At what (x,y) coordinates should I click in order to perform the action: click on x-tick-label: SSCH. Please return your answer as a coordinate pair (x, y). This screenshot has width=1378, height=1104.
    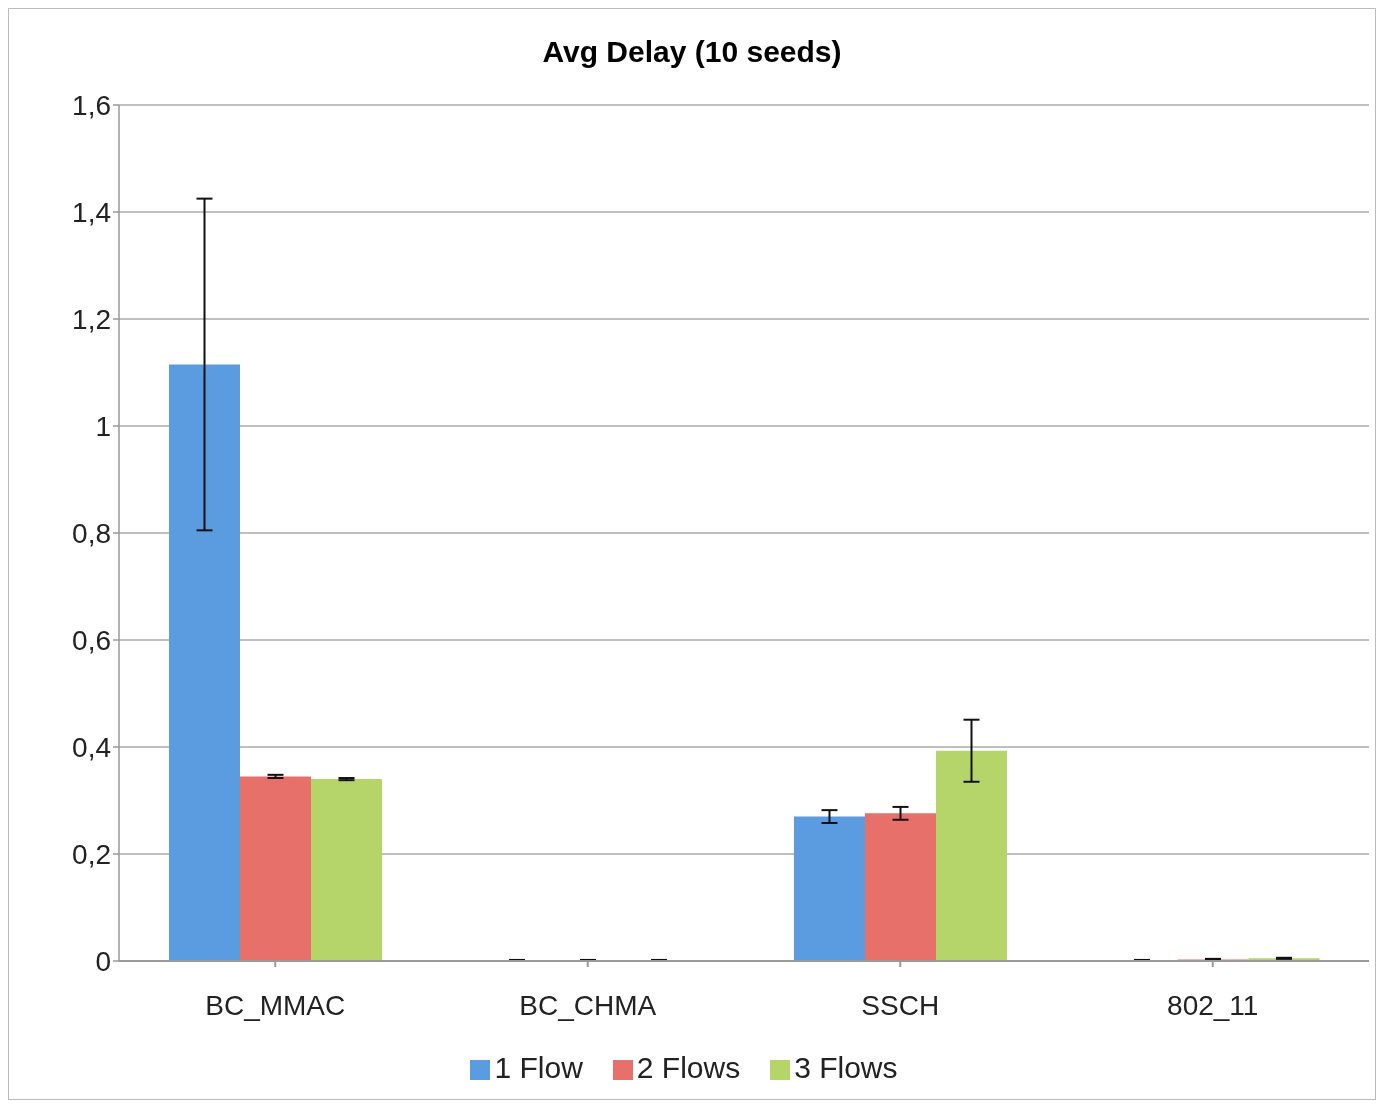
    Looking at the image, I should click on (900, 1005).